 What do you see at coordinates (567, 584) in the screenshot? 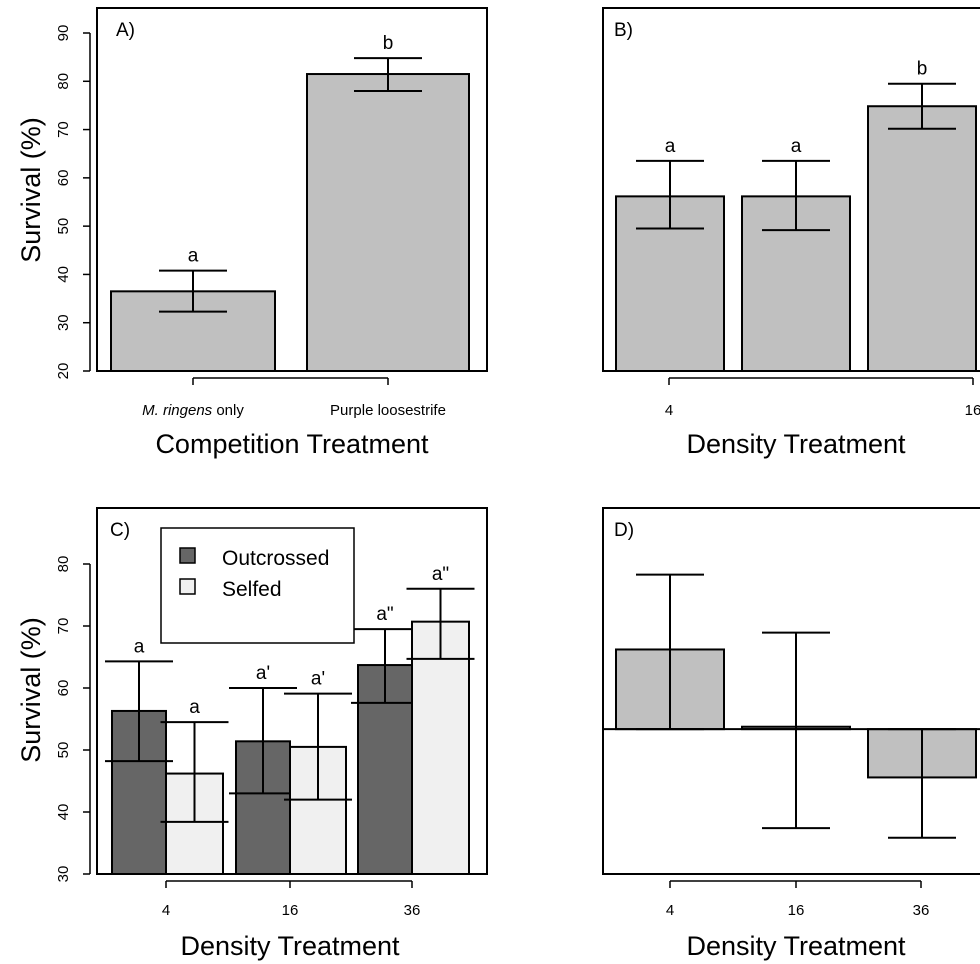
I see `y-tick-label: 0.3` at bounding box center [567, 584].